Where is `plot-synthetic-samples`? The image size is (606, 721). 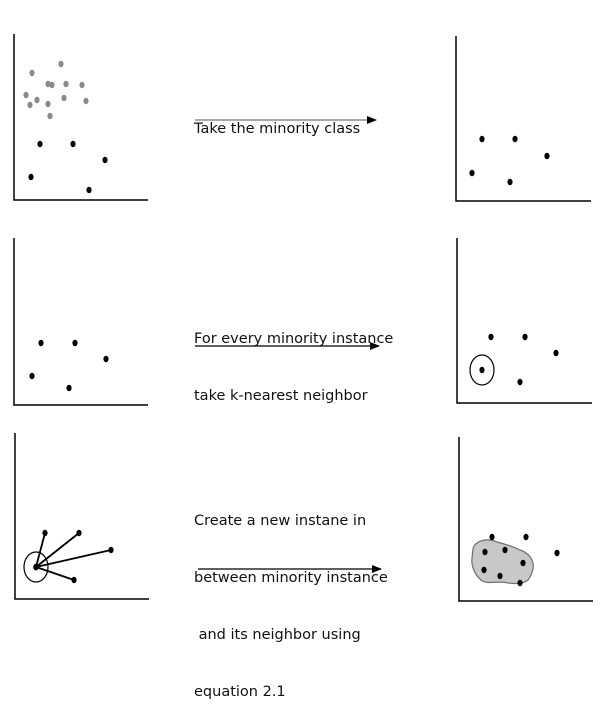 plot-synthetic-samples is located at coordinates (525, 519).